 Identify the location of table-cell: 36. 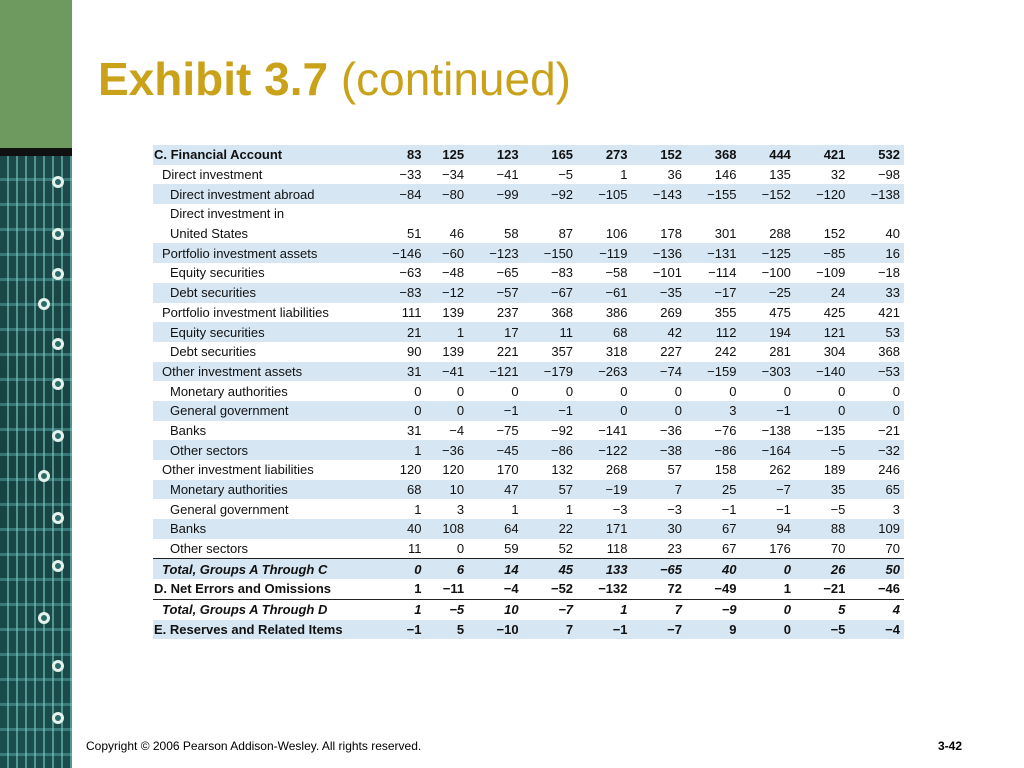
(674, 175).